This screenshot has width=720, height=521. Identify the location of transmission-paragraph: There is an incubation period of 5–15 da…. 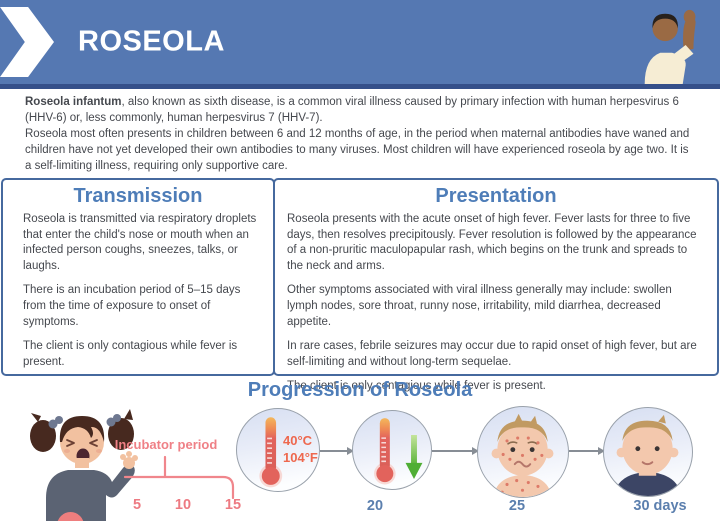
(132, 306).